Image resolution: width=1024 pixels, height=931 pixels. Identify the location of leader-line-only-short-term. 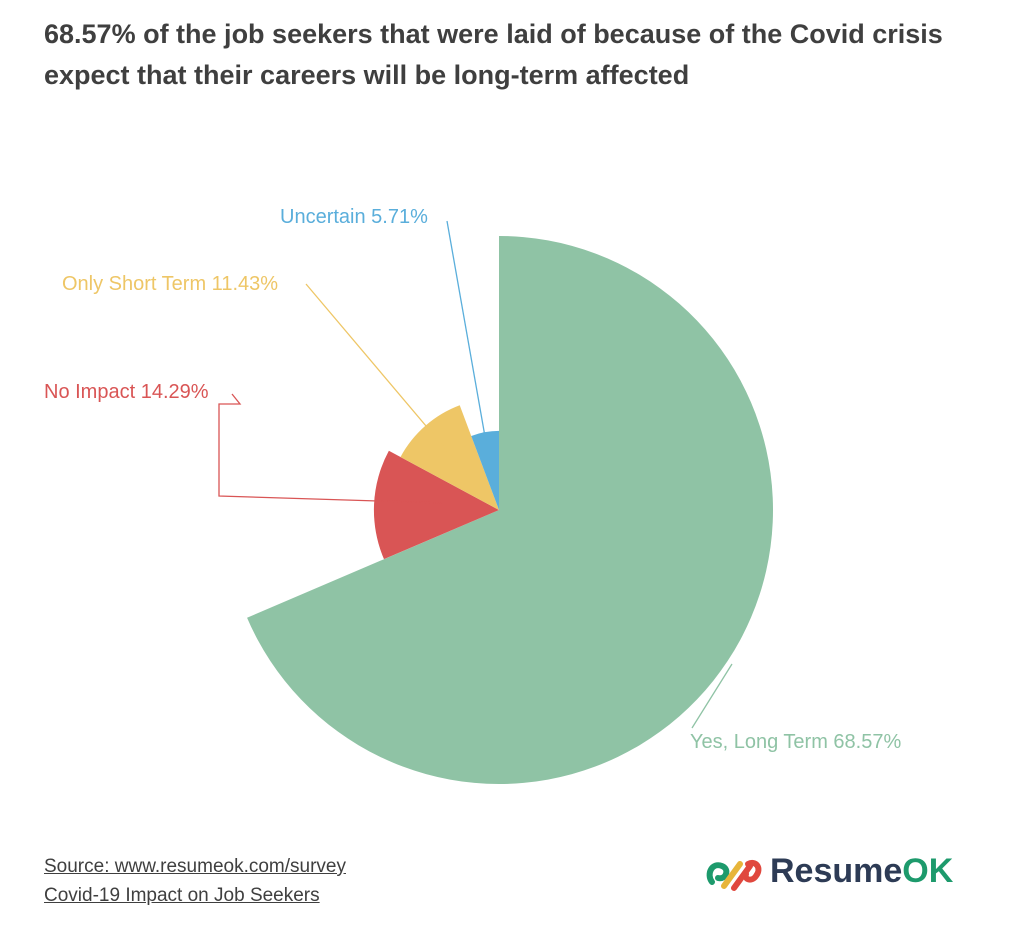
(388, 381).